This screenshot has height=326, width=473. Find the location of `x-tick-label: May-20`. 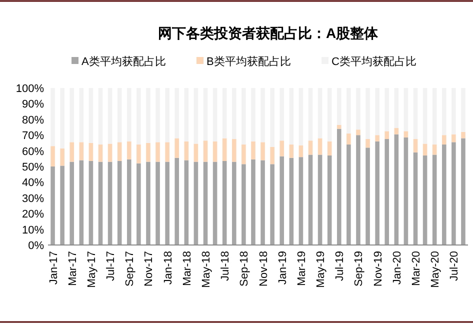

x-tick-label: May-20 is located at coordinates (436, 269).